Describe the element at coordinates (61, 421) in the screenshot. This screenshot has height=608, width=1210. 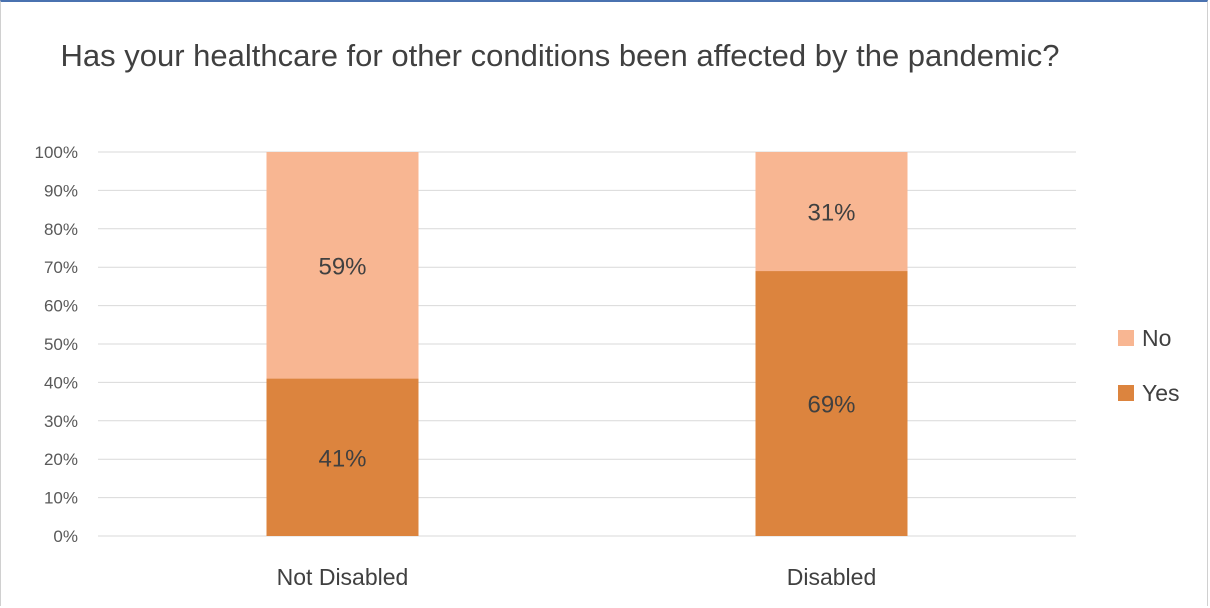
I see `y-tick-label: 30%` at that location.